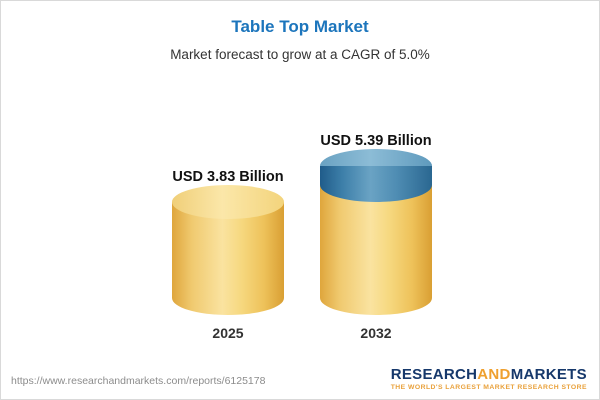  What do you see at coordinates (376, 333) in the screenshot?
I see `axis-label-2032: 2032` at bounding box center [376, 333].